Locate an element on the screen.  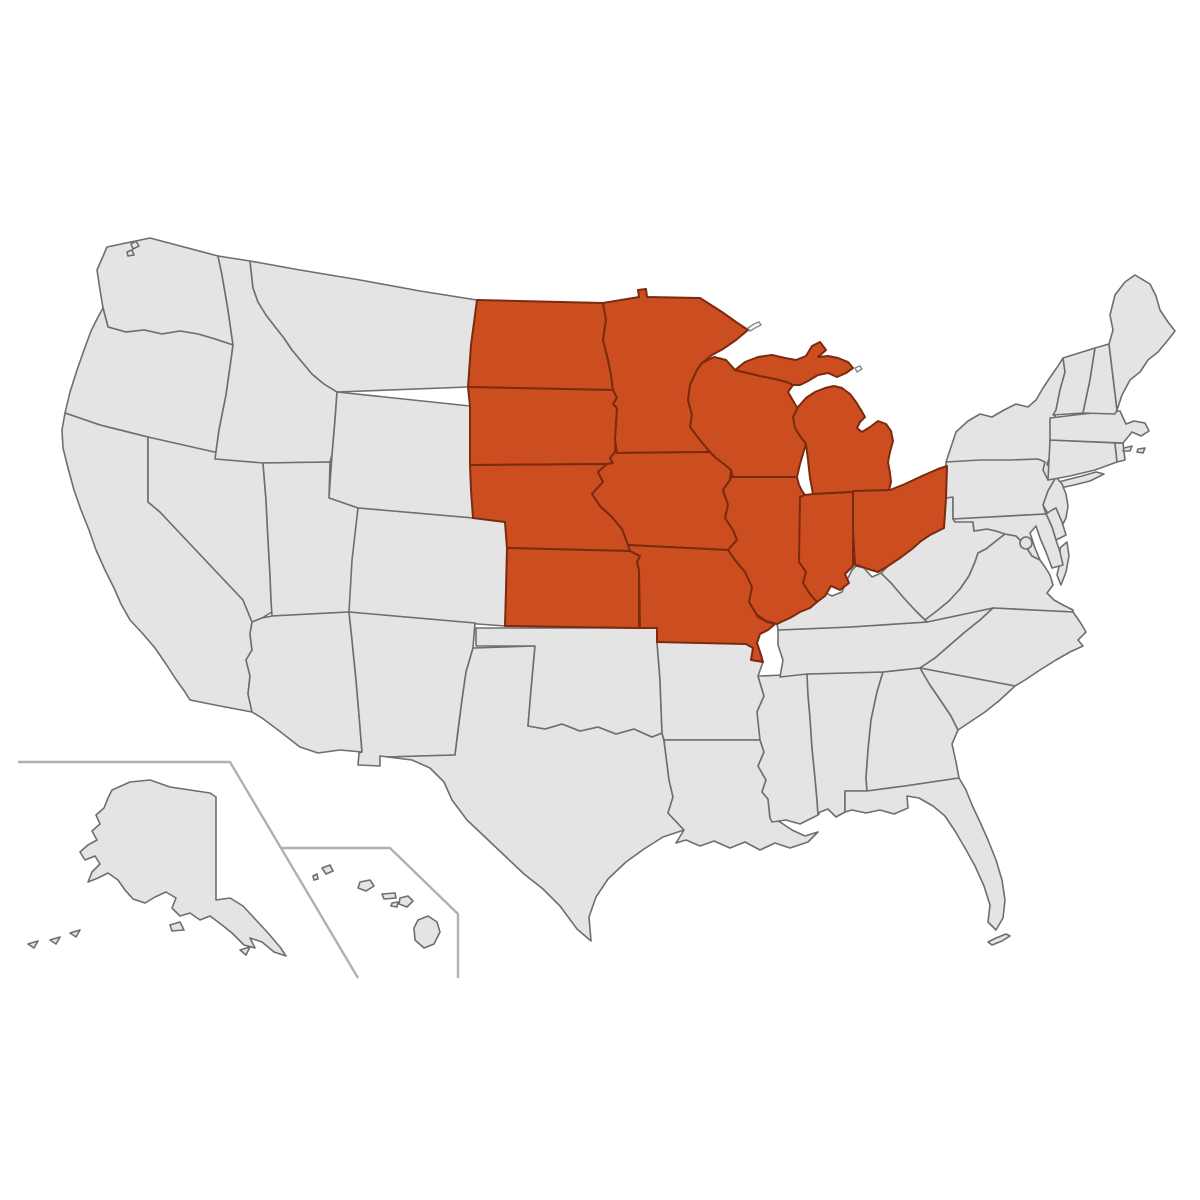
alaska-inset-frame is located at coordinates (189, 869).